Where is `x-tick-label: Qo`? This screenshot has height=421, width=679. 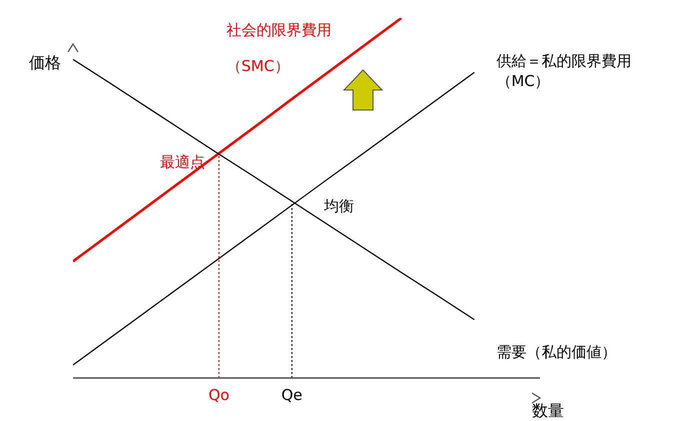 x-tick-label: Qo is located at coordinates (219, 395).